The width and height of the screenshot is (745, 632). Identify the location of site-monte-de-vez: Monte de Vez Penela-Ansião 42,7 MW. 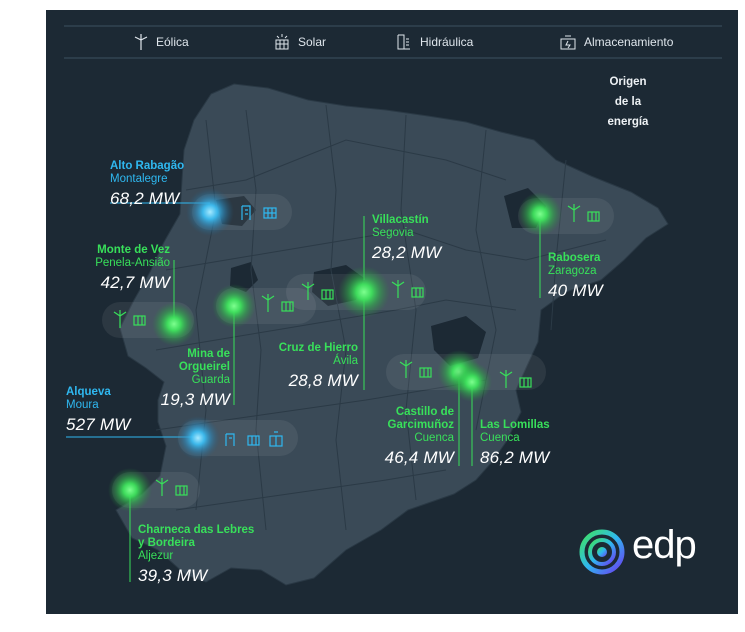
(125, 268).